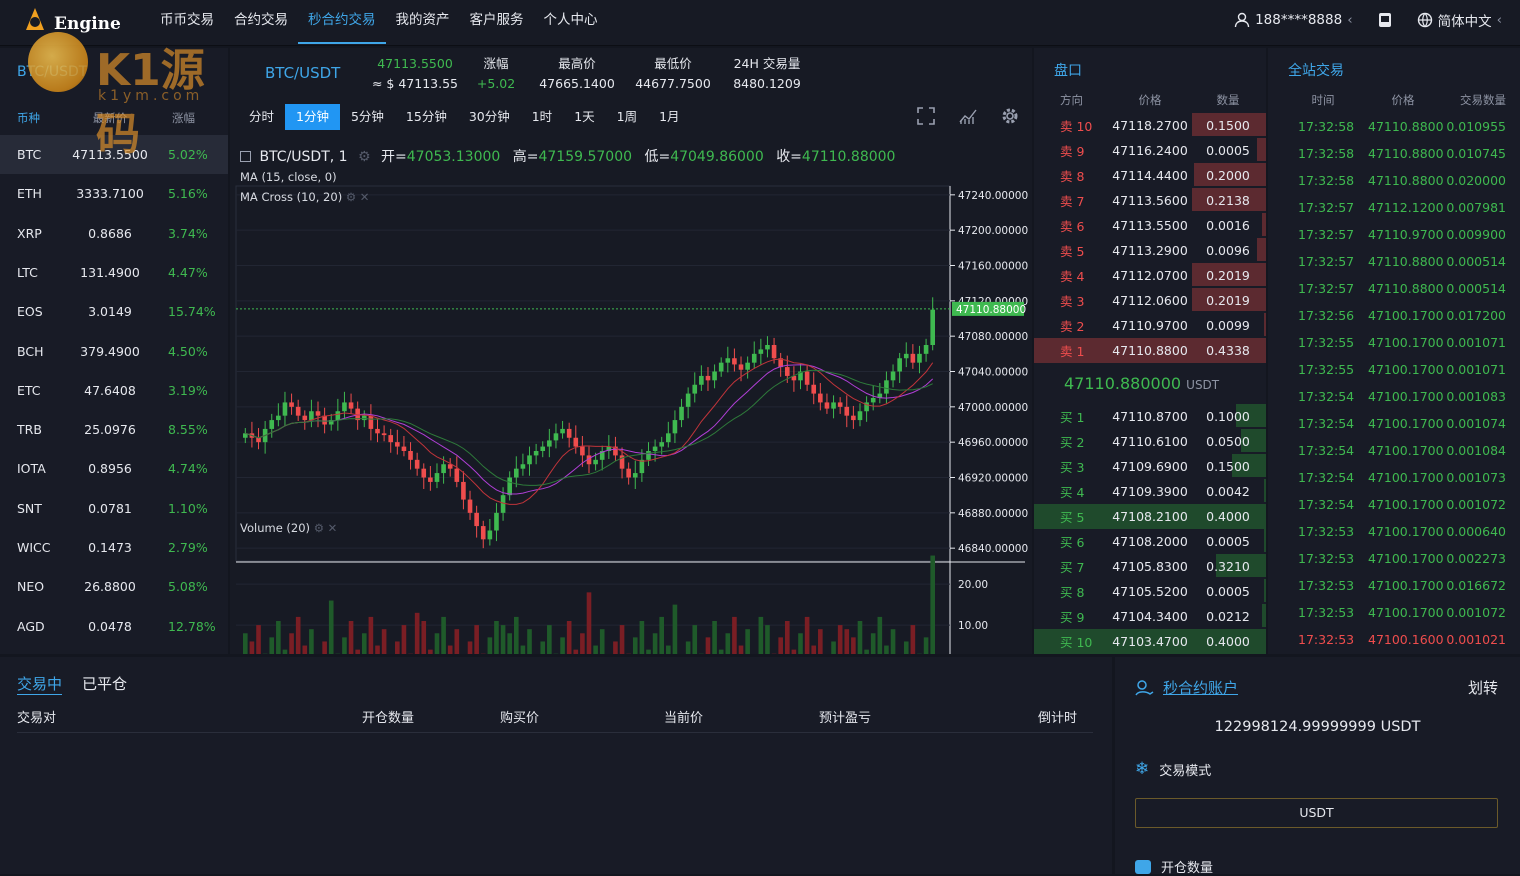  What do you see at coordinates (1483, 687) in the screenshot?
I see `transfer-button: 划转` at bounding box center [1483, 687].